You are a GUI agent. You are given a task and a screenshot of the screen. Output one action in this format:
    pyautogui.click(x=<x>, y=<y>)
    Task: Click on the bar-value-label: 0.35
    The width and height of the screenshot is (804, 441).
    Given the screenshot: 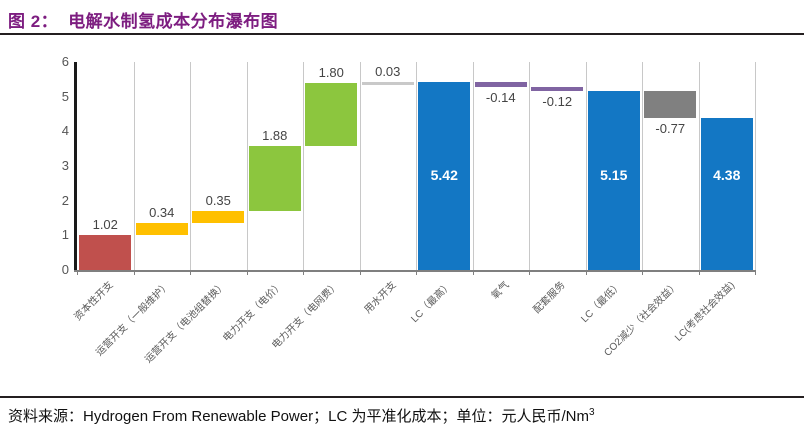 What is the action you would take?
    pyautogui.click(x=218, y=200)
    